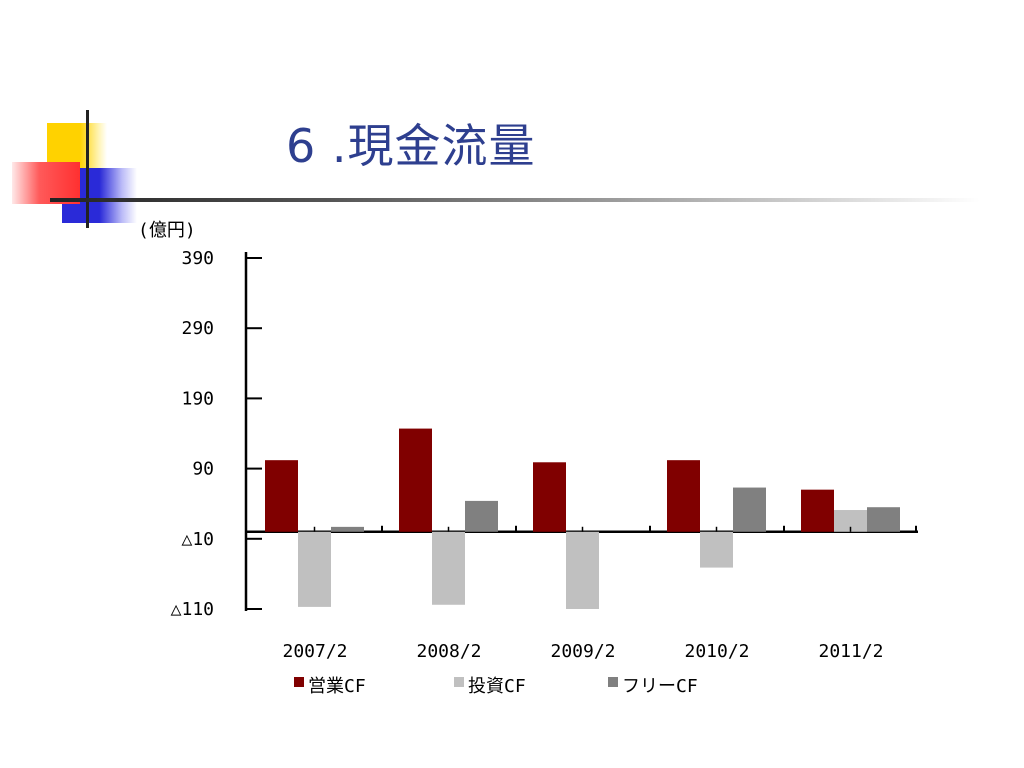 Image resolution: width=1024 pixels, height=768 pixels. What do you see at coordinates (582, 651) in the screenshot?
I see `x-tick-label: 2009/2` at bounding box center [582, 651].